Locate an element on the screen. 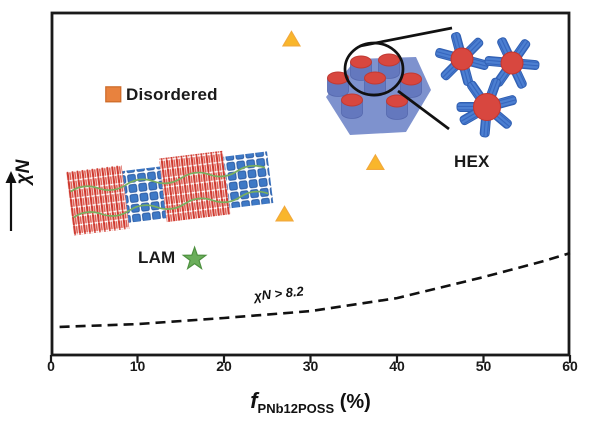  x-tick-label: 20 is located at coordinates (224, 366).